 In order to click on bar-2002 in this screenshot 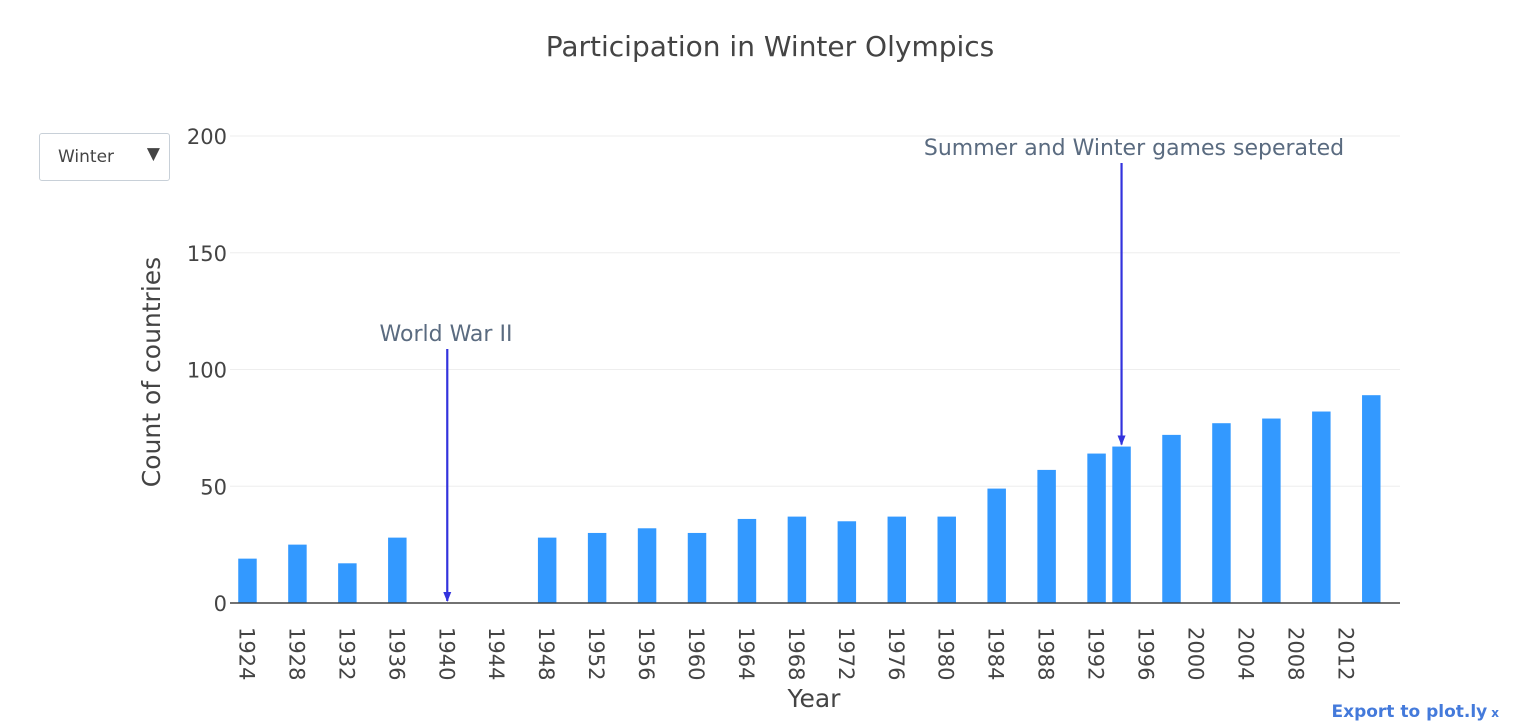, I will do `click(1221, 513)`.